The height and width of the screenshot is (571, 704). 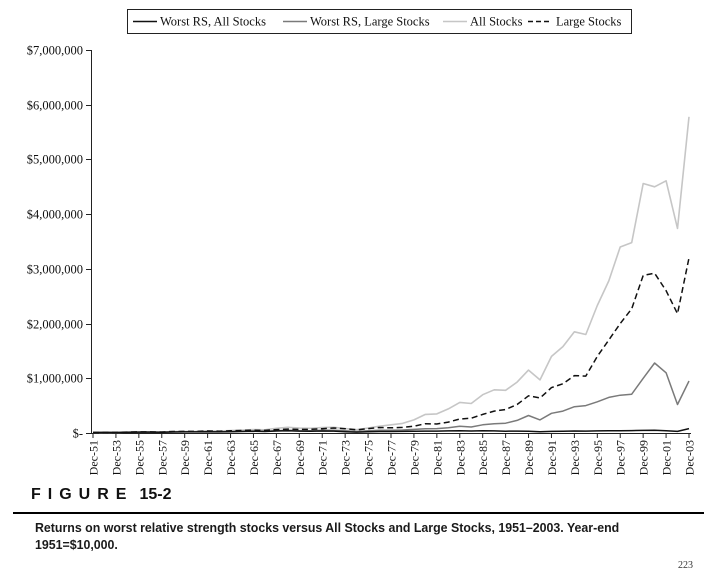 I want to click on x-tick-label: Dec-55, so click(x=139, y=457).